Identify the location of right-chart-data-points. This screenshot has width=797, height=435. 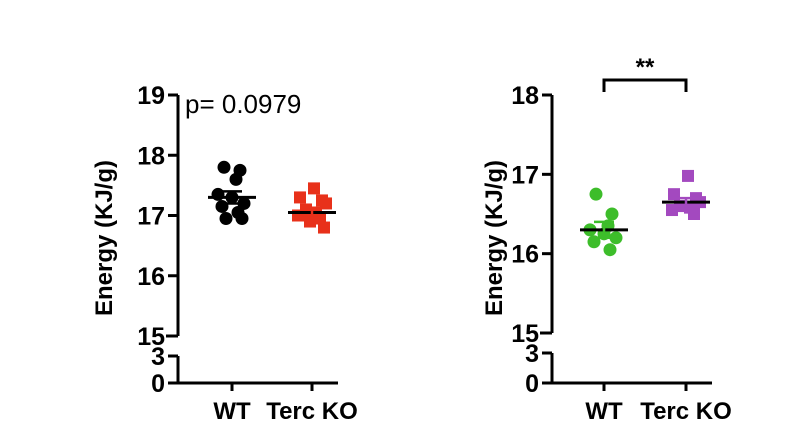
(644, 213).